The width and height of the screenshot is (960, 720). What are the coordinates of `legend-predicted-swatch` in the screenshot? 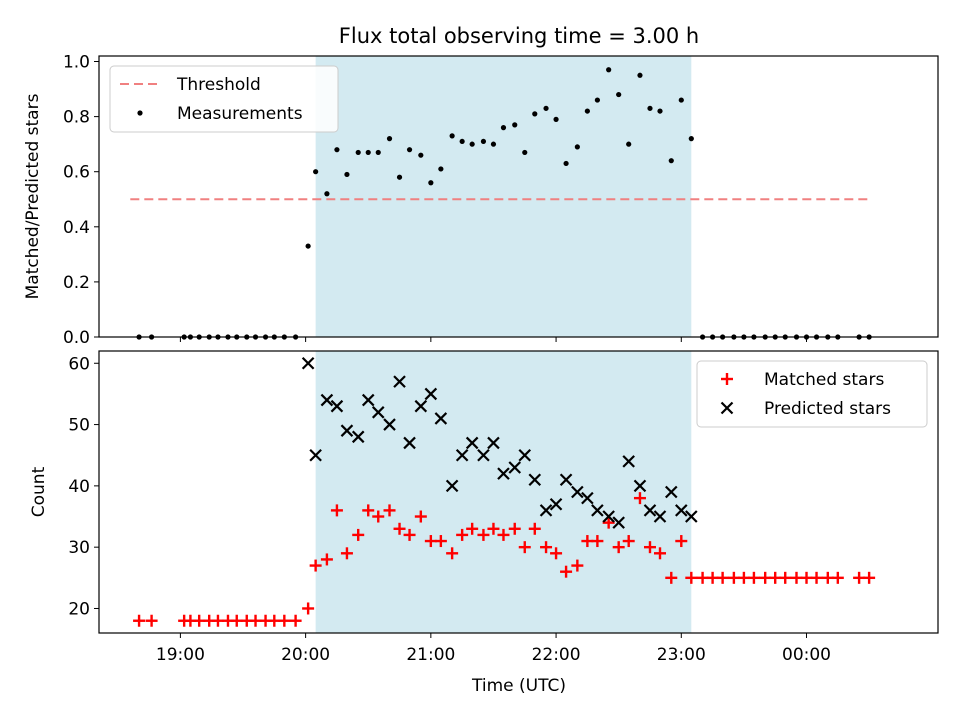 It's located at (727, 408).